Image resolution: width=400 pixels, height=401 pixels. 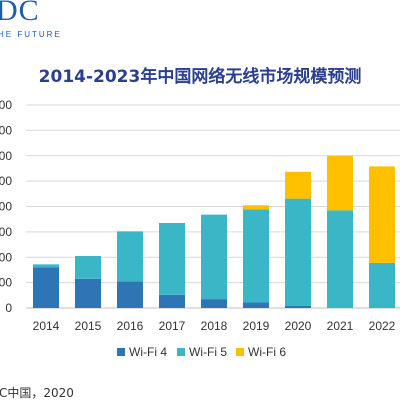 What do you see at coordinates (172, 301) in the screenshot?
I see `bar-wi-fi-4-2017` at bounding box center [172, 301].